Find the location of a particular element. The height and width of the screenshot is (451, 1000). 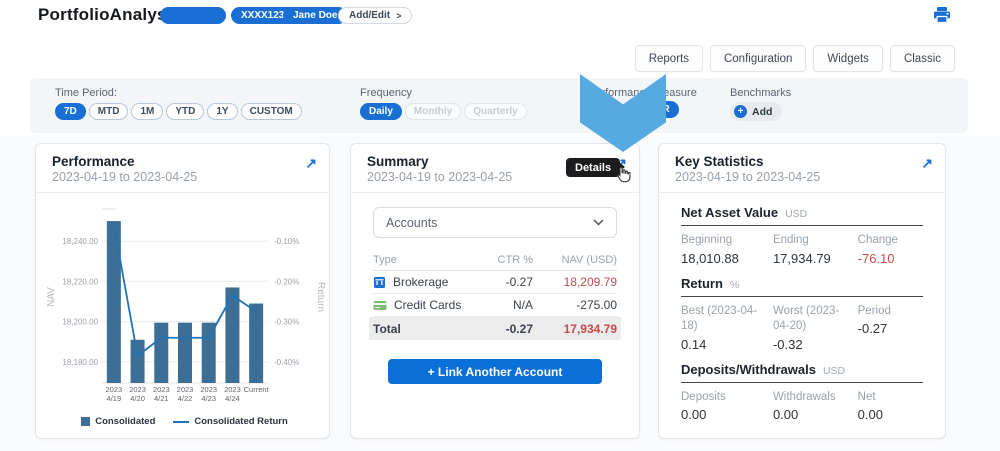

col-type: Type is located at coordinates (385, 260).